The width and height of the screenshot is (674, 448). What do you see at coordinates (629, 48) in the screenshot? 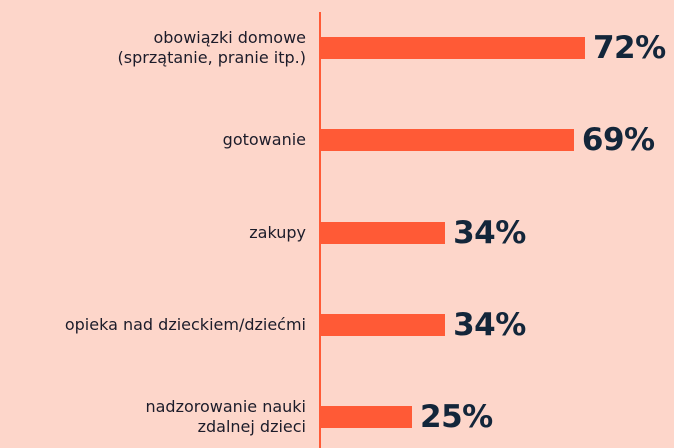
I see `value-label: 72%` at bounding box center [629, 48].